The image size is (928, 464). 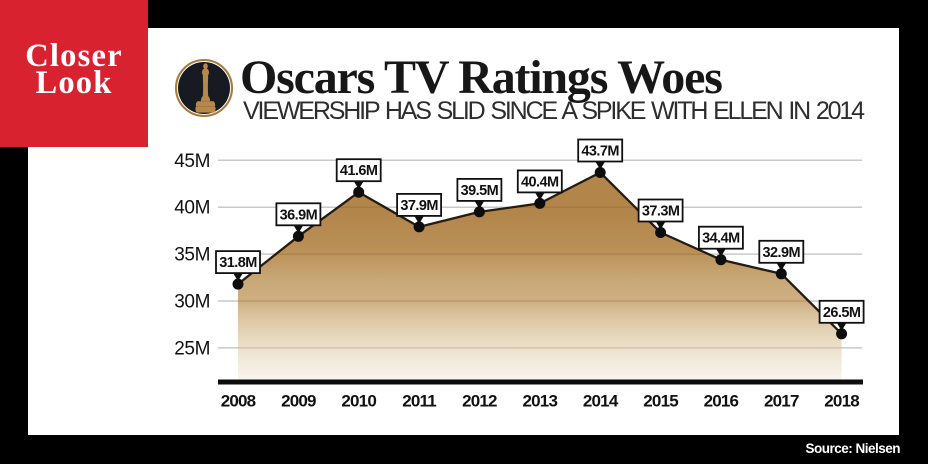 What do you see at coordinates (299, 215) in the screenshot?
I see `svg-text: 36.9M` at bounding box center [299, 215].